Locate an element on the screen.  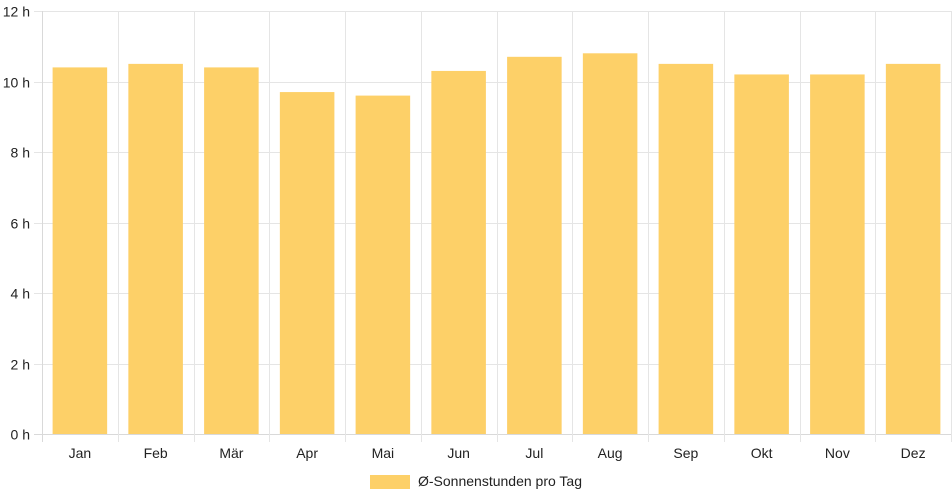
y-tick-label: 2 h is located at coordinates (20, 365).